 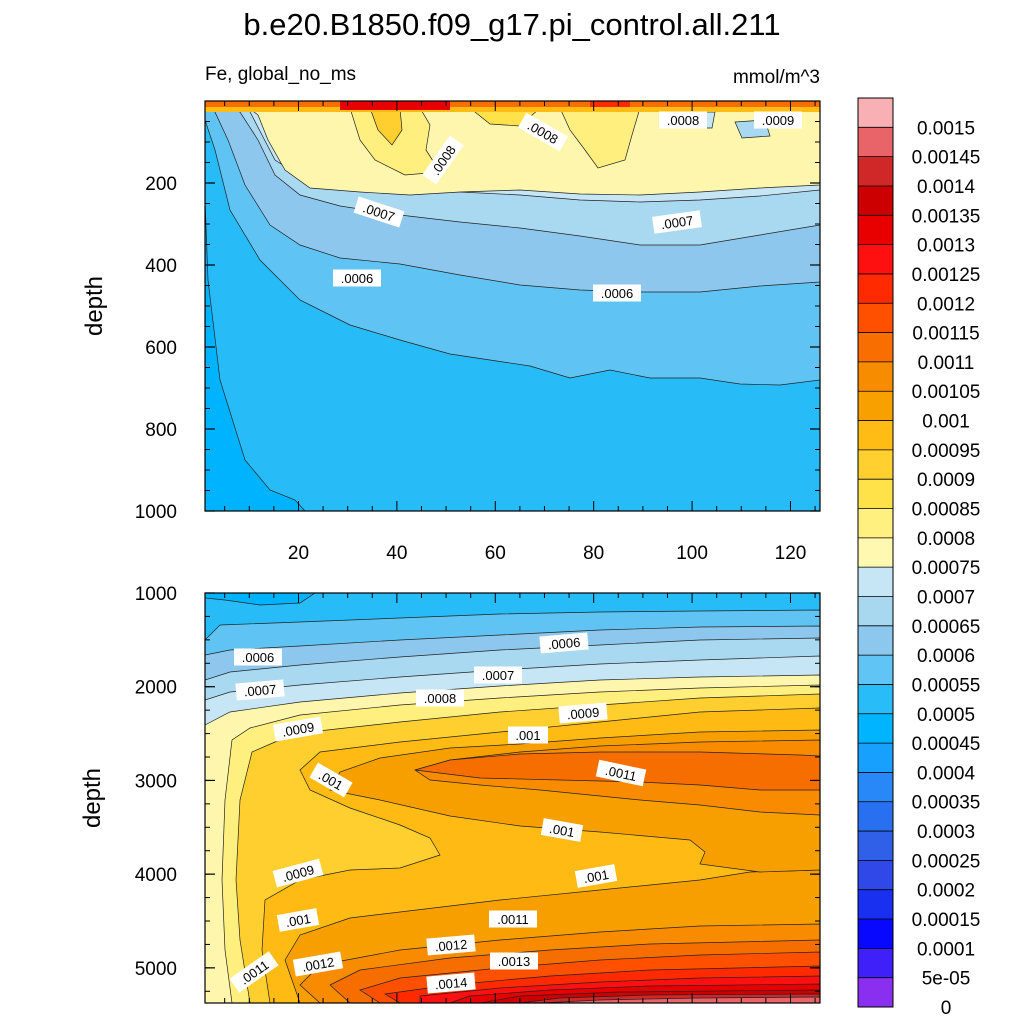 I want to click on lower-contour-label-text: .0008, so click(x=440, y=698).